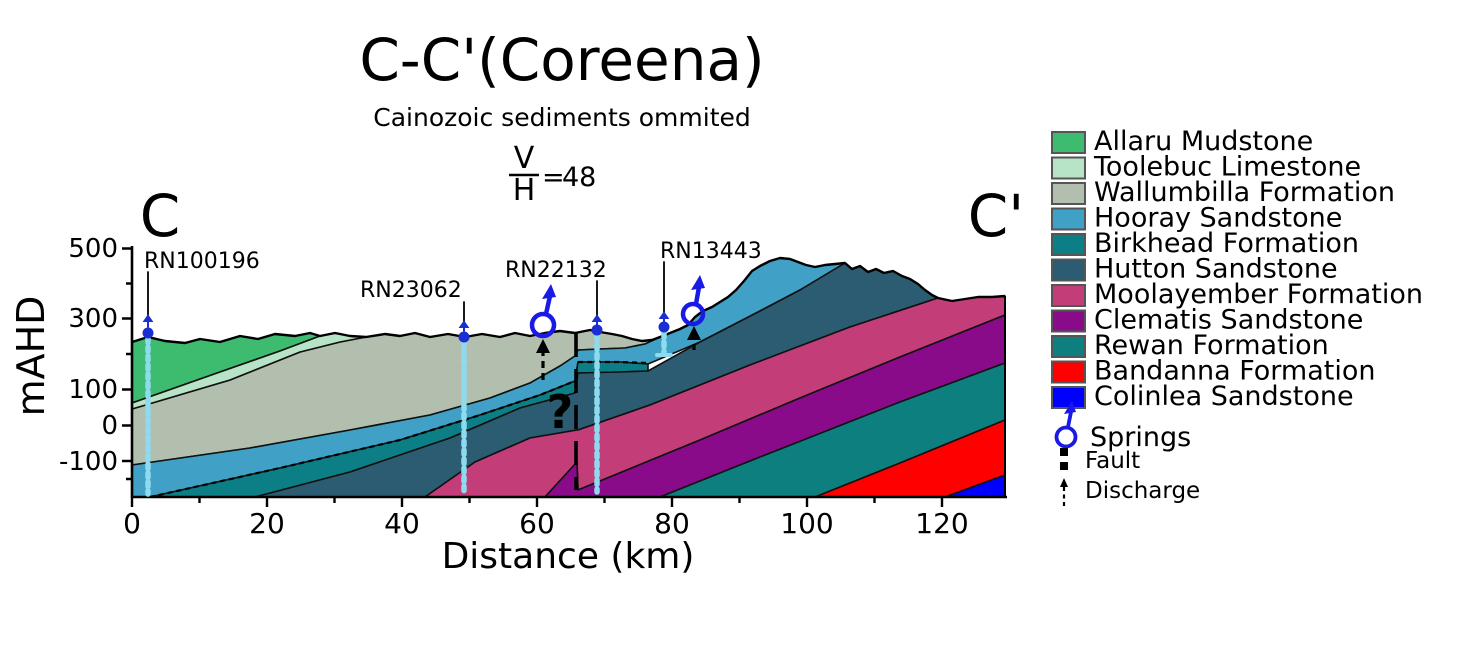 This screenshot has height=657, width=1474. I want to click on vh-ratio: V H = 48, so click(552, 174).